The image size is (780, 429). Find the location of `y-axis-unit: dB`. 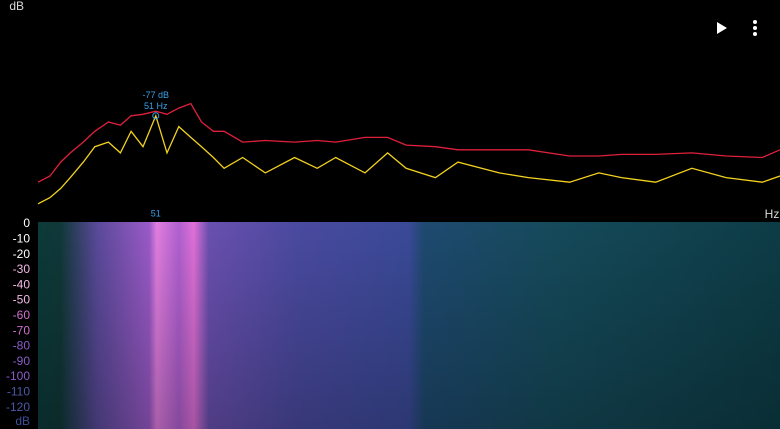

y-axis-unit: dB is located at coordinates (16, 6).